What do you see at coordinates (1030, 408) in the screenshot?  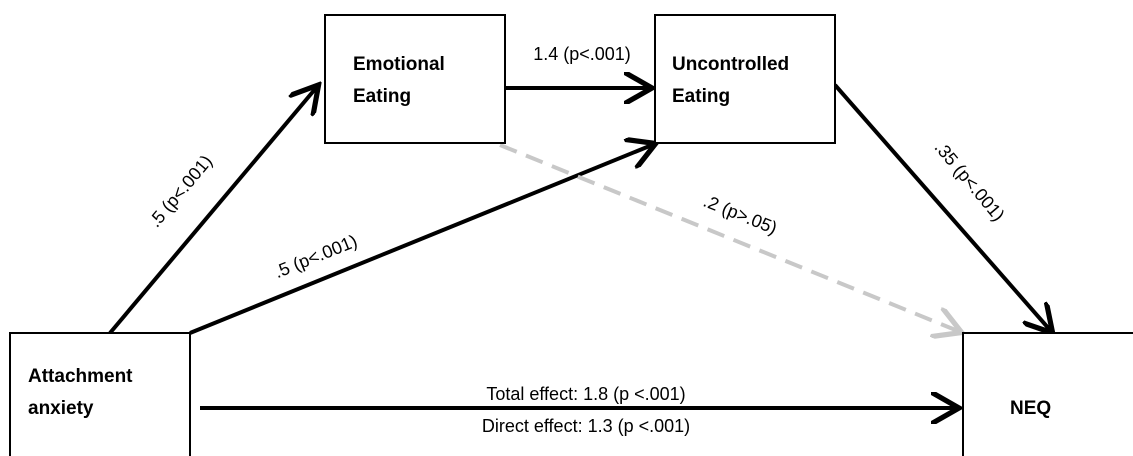 I see `node-label: NEQ` at bounding box center [1030, 408].